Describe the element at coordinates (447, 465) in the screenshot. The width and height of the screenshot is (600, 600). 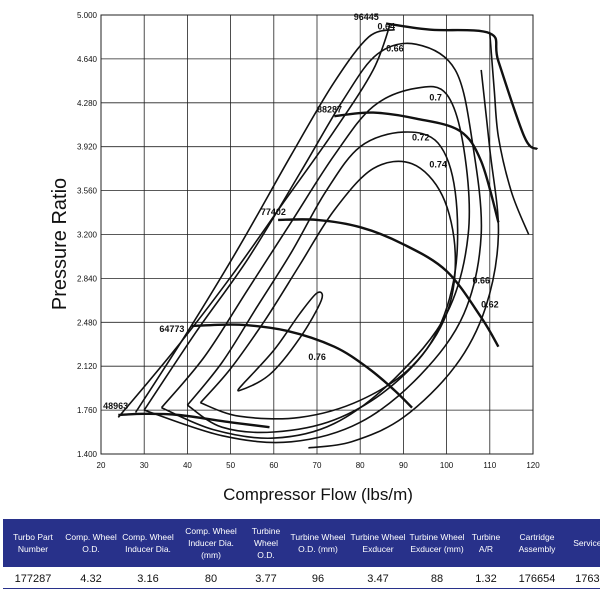
I see `x-tick-label: 100` at that location.